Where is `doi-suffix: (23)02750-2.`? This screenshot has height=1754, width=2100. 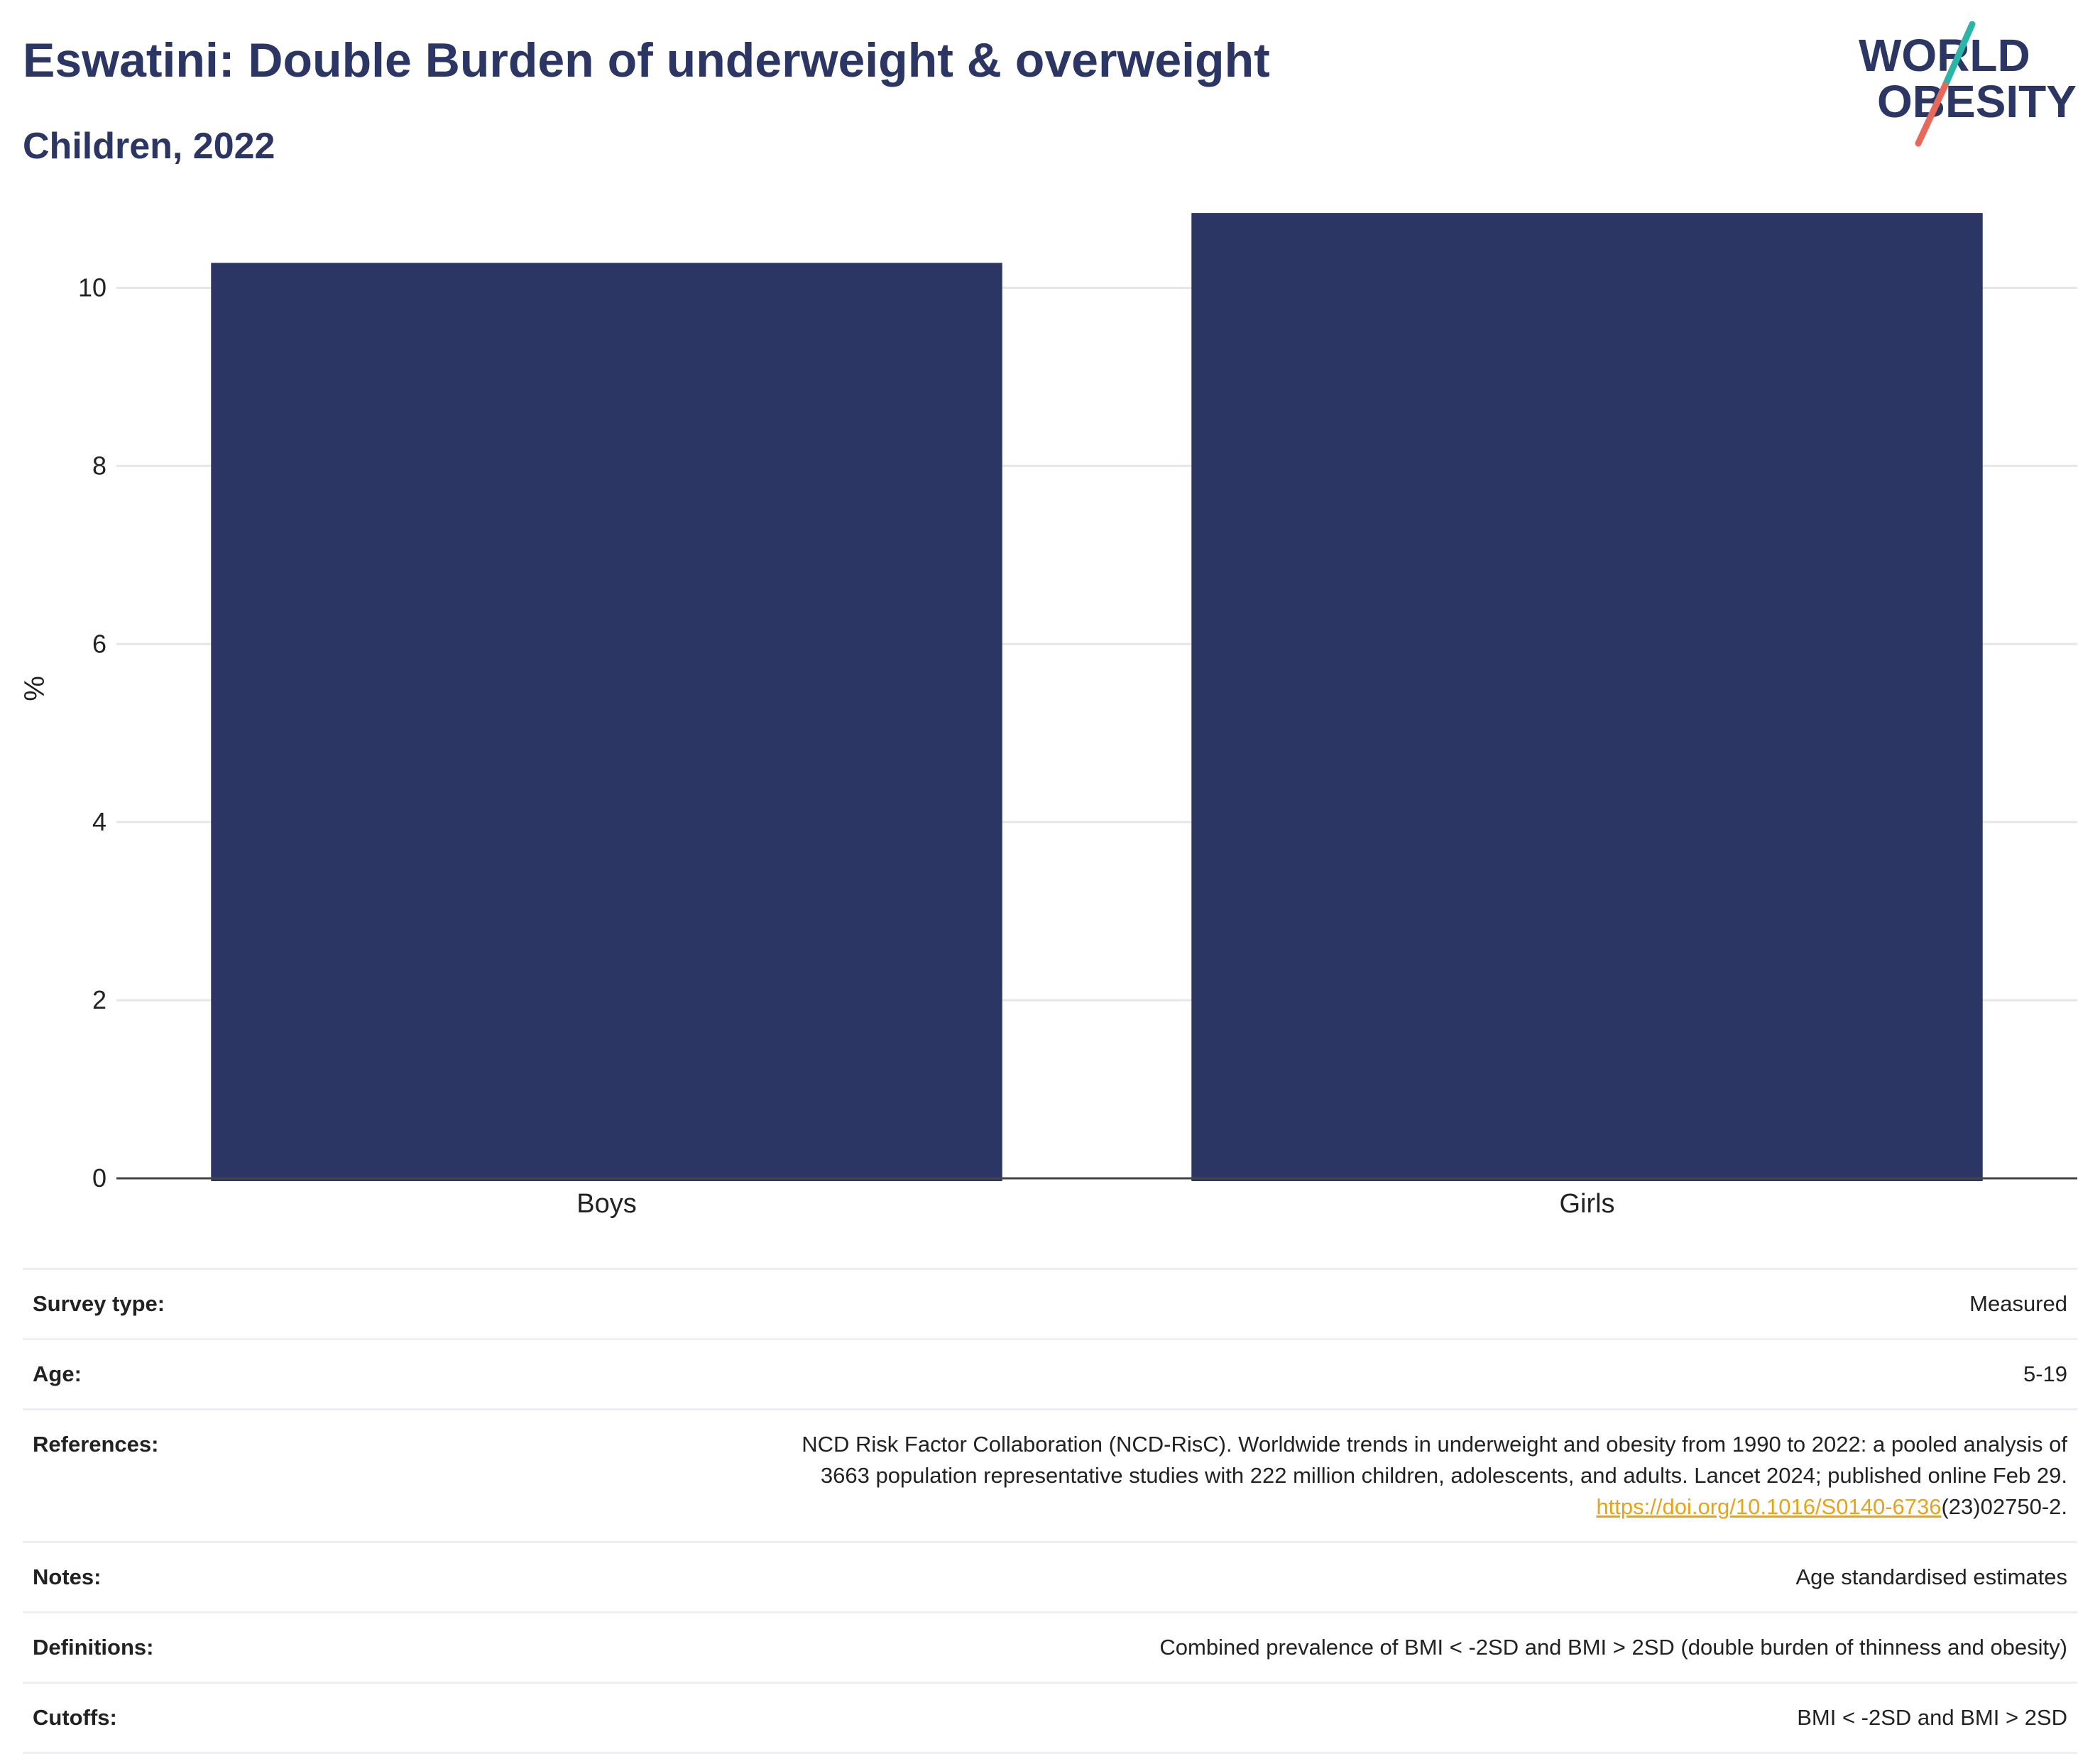 doi-suffix: (23)02750-2. is located at coordinates (2004, 1506).